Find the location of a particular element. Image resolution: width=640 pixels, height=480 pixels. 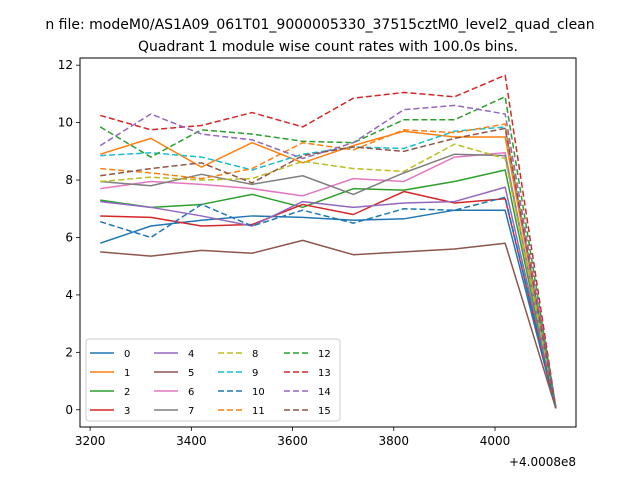

legend-label-11: 11 is located at coordinates (258, 411).